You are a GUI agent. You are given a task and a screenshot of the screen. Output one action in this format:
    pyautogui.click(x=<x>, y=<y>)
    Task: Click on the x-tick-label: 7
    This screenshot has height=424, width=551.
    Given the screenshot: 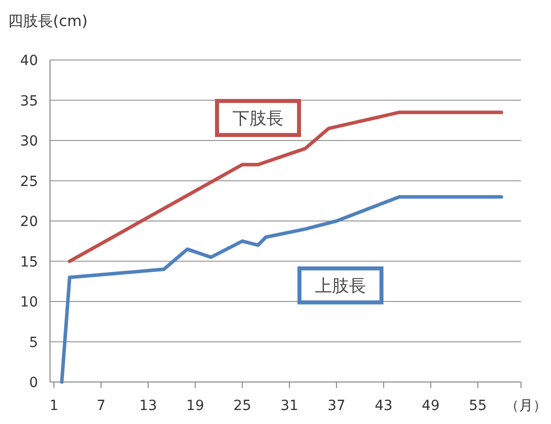 What is the action you would take?
    pyautogui.click(x=101, y=406)
    